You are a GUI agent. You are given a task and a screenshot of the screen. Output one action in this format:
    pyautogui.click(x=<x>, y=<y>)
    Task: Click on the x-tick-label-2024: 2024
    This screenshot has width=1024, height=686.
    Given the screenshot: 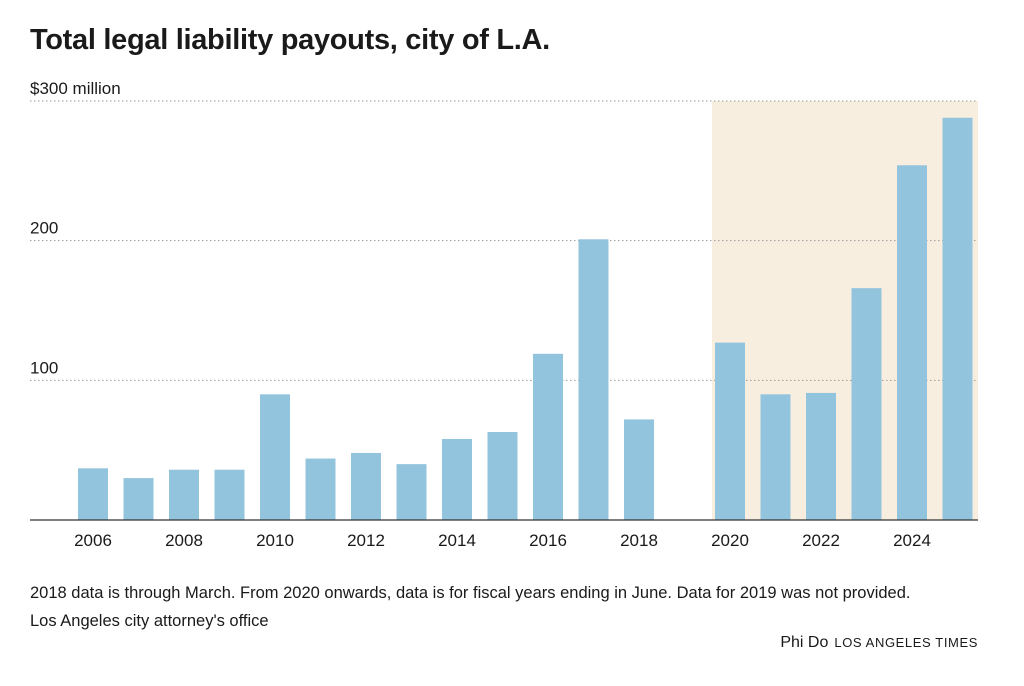 What is the action you would take?
    pyautogui.click(x=912, y=540)
    